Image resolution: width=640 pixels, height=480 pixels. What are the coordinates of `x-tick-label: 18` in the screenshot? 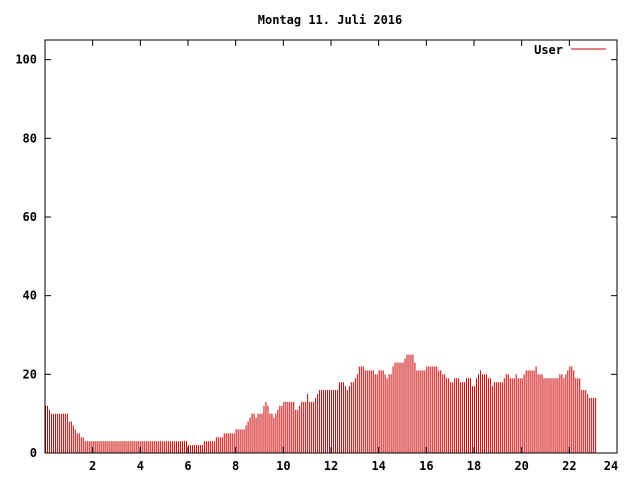 It's located at (474, 466).